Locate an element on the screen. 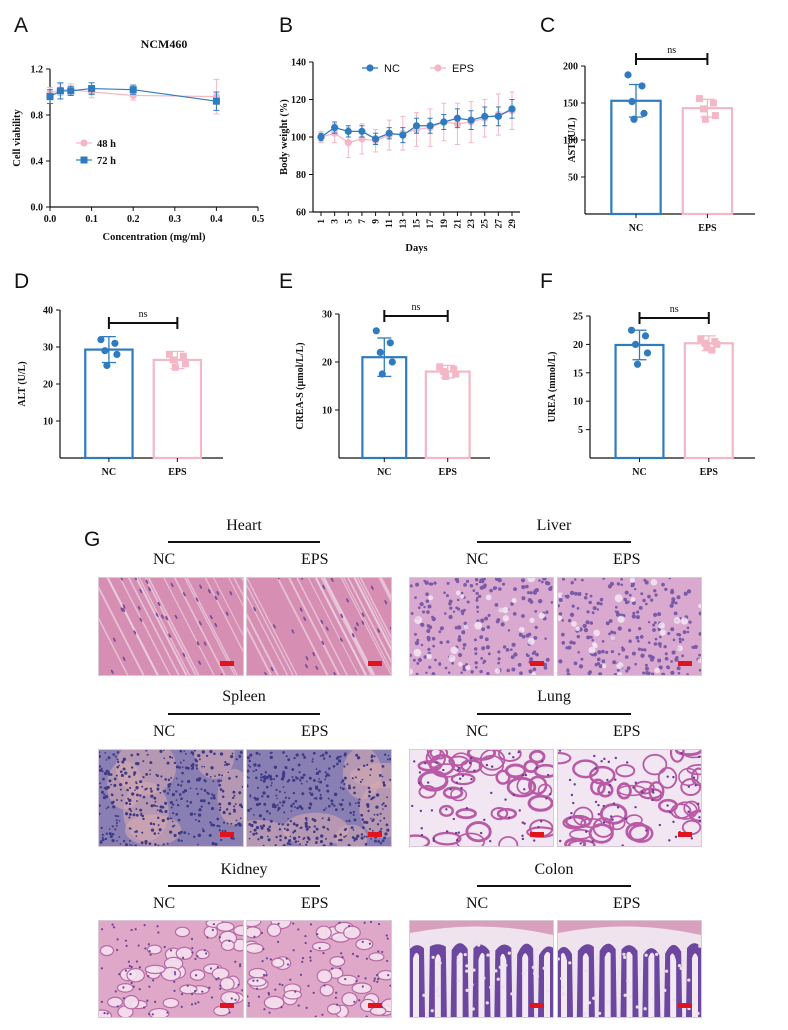 The height and width of the screenshot is (1030, 788). panel-letter-f: F is located at coordinates (546, 281).